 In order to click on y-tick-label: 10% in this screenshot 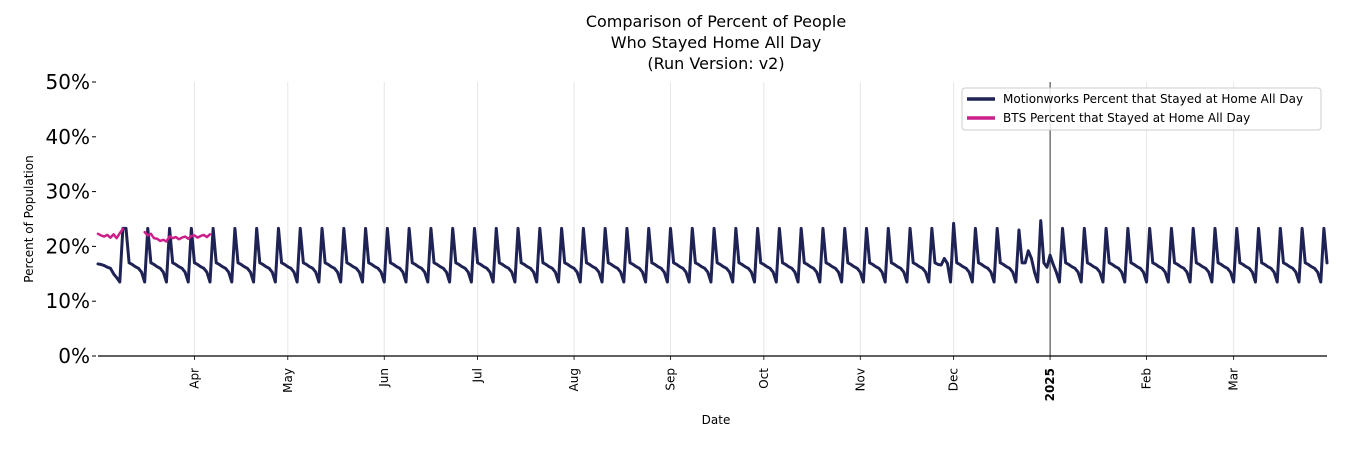, I will do `click(68, 301)`.